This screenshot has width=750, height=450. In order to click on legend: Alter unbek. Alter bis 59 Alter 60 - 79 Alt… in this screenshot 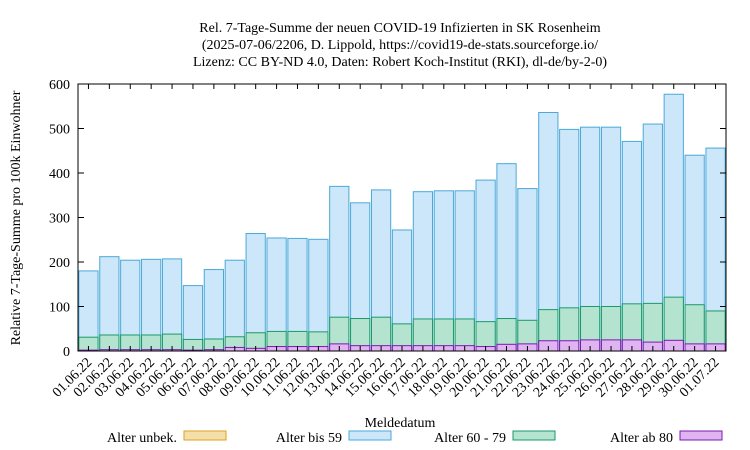, I will do `click(415, 438)`.